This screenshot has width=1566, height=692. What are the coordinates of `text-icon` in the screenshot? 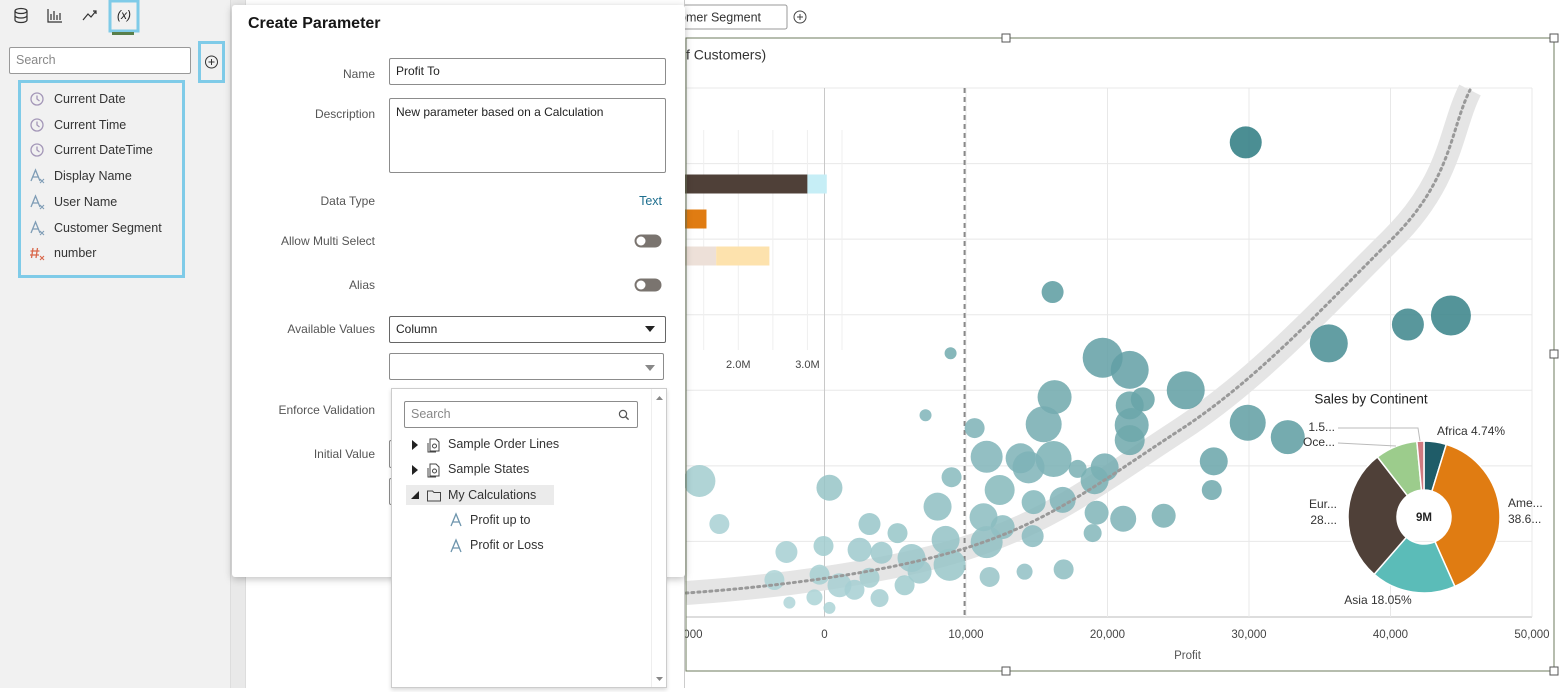 It's located at (35, 175).